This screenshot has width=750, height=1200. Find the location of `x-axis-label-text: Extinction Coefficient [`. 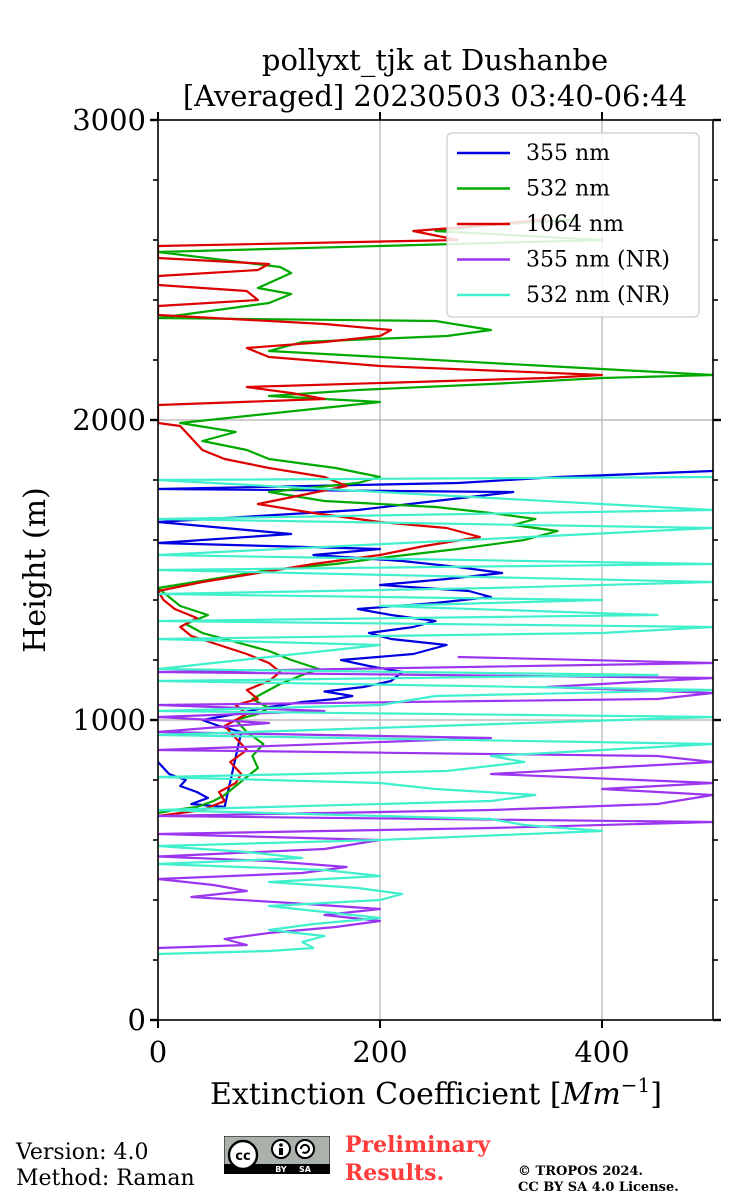

x-axis-label-text: Extinction Coefficient [ is located at coordinates (386, 1094).